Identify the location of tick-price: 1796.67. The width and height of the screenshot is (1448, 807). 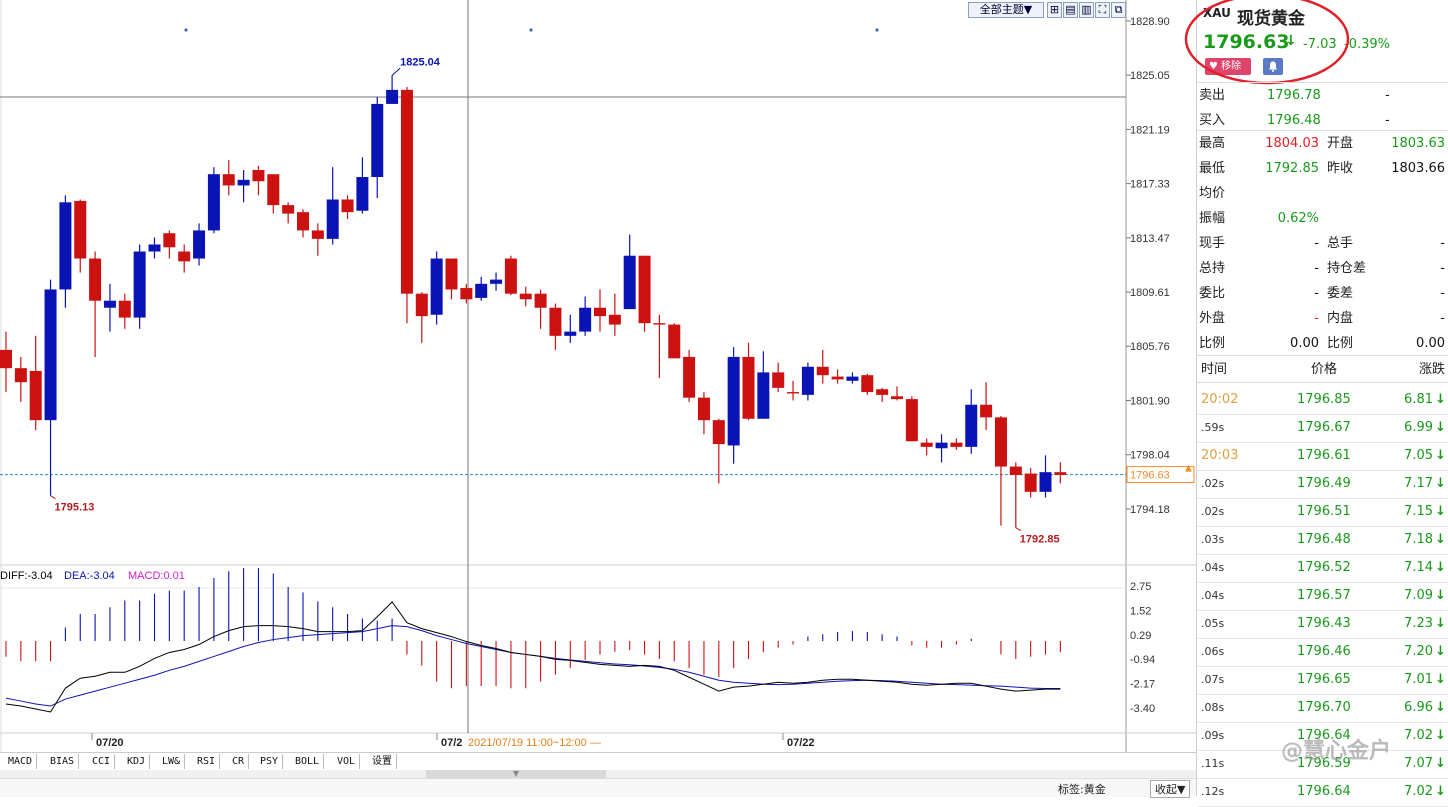
(1324, 427).